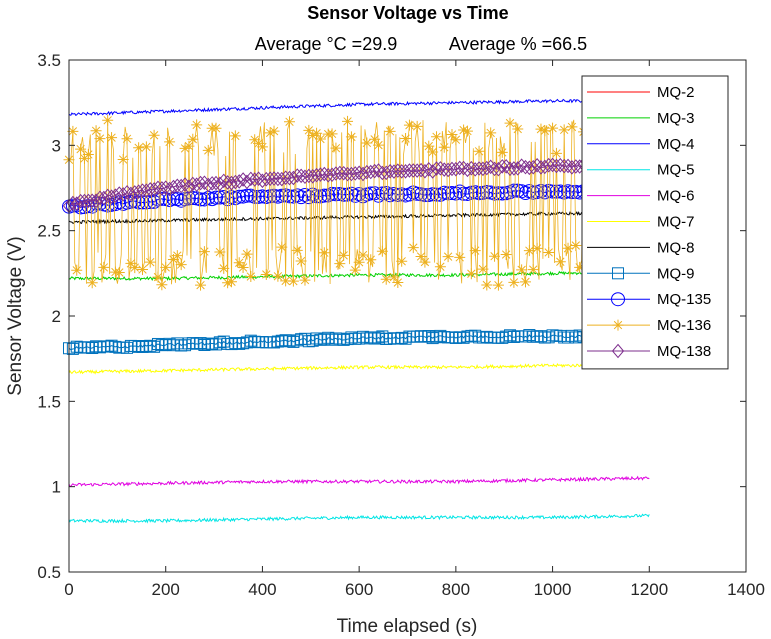 Image resolution: width=771 pixels, height=639 pixels. Describe the element at coordinates (649, 351) in the screenshot. I see `legend-entry-mq-138: MQ-138` at that location.